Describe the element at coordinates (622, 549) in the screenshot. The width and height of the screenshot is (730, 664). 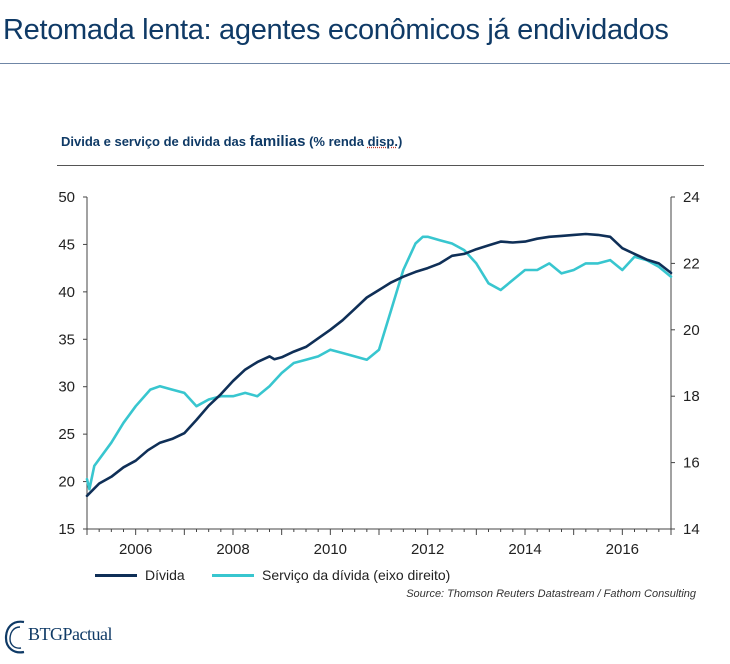
I see `x-tick-label: 2016` at that location.